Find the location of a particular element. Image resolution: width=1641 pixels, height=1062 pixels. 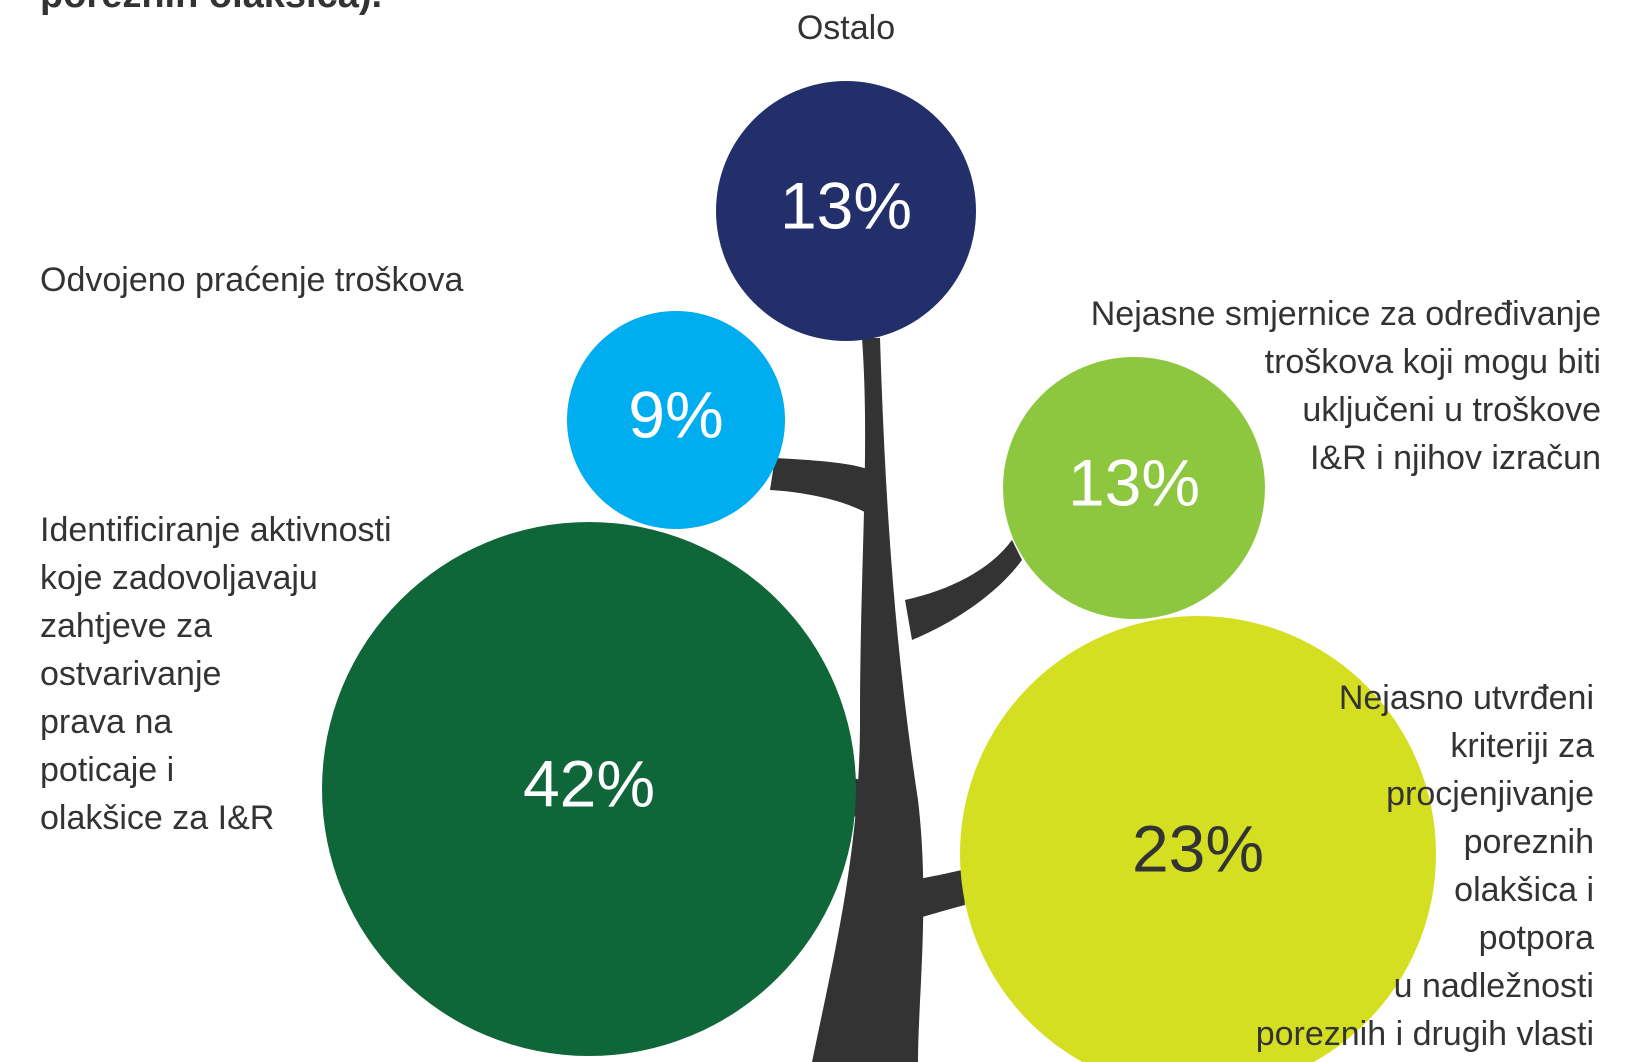

value-label: 9% is located at coordinates (675, 414).